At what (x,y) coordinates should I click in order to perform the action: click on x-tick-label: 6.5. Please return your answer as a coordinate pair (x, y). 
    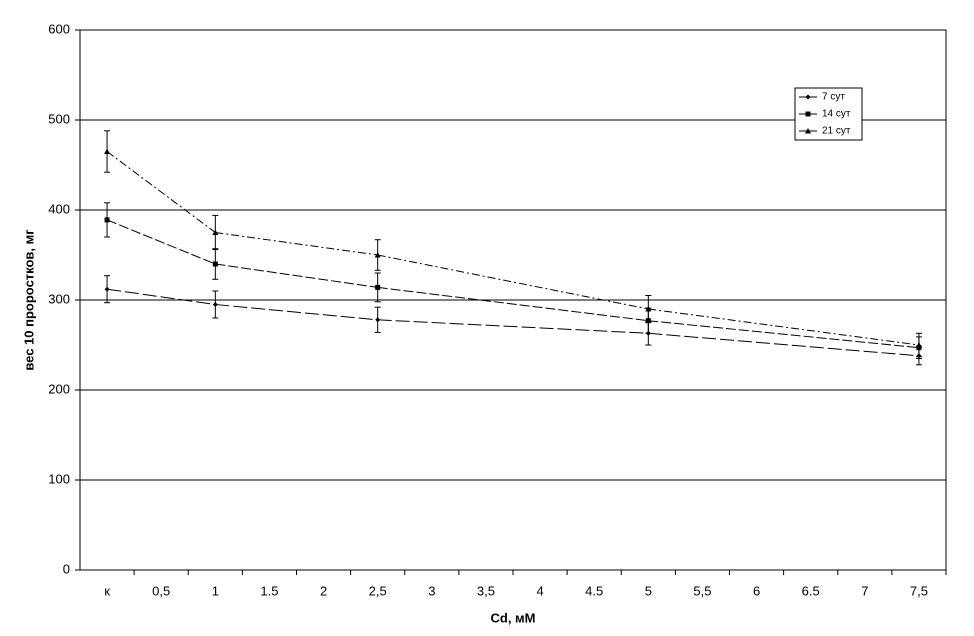
    Looking at the image, I should click on (811, 590).